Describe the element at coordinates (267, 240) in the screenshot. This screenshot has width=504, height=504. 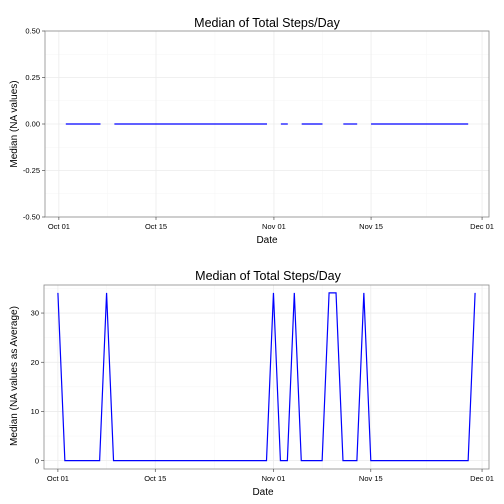
I see `top-chart-x-axis-title: Date` at that location.